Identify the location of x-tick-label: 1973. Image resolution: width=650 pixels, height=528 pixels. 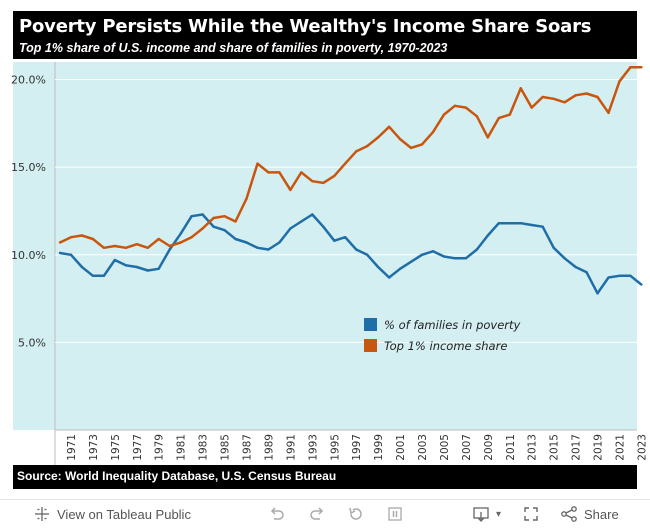
(94, 447).